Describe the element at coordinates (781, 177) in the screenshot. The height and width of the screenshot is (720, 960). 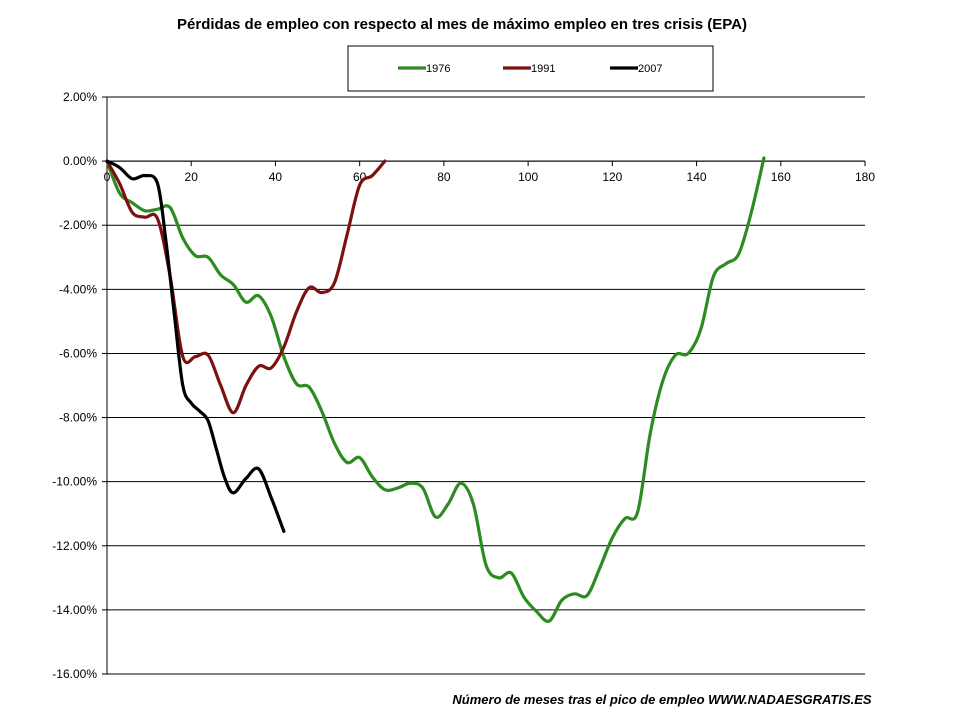
I see `x-tick-label: 160` at that location.